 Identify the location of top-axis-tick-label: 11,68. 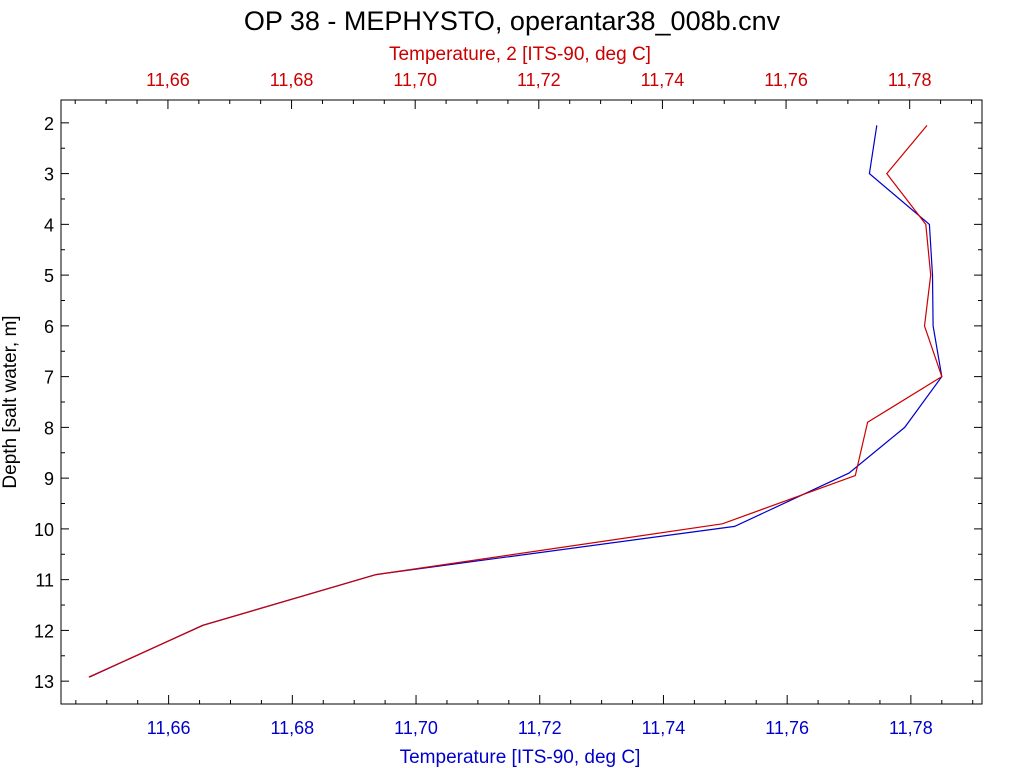
(292, 80).